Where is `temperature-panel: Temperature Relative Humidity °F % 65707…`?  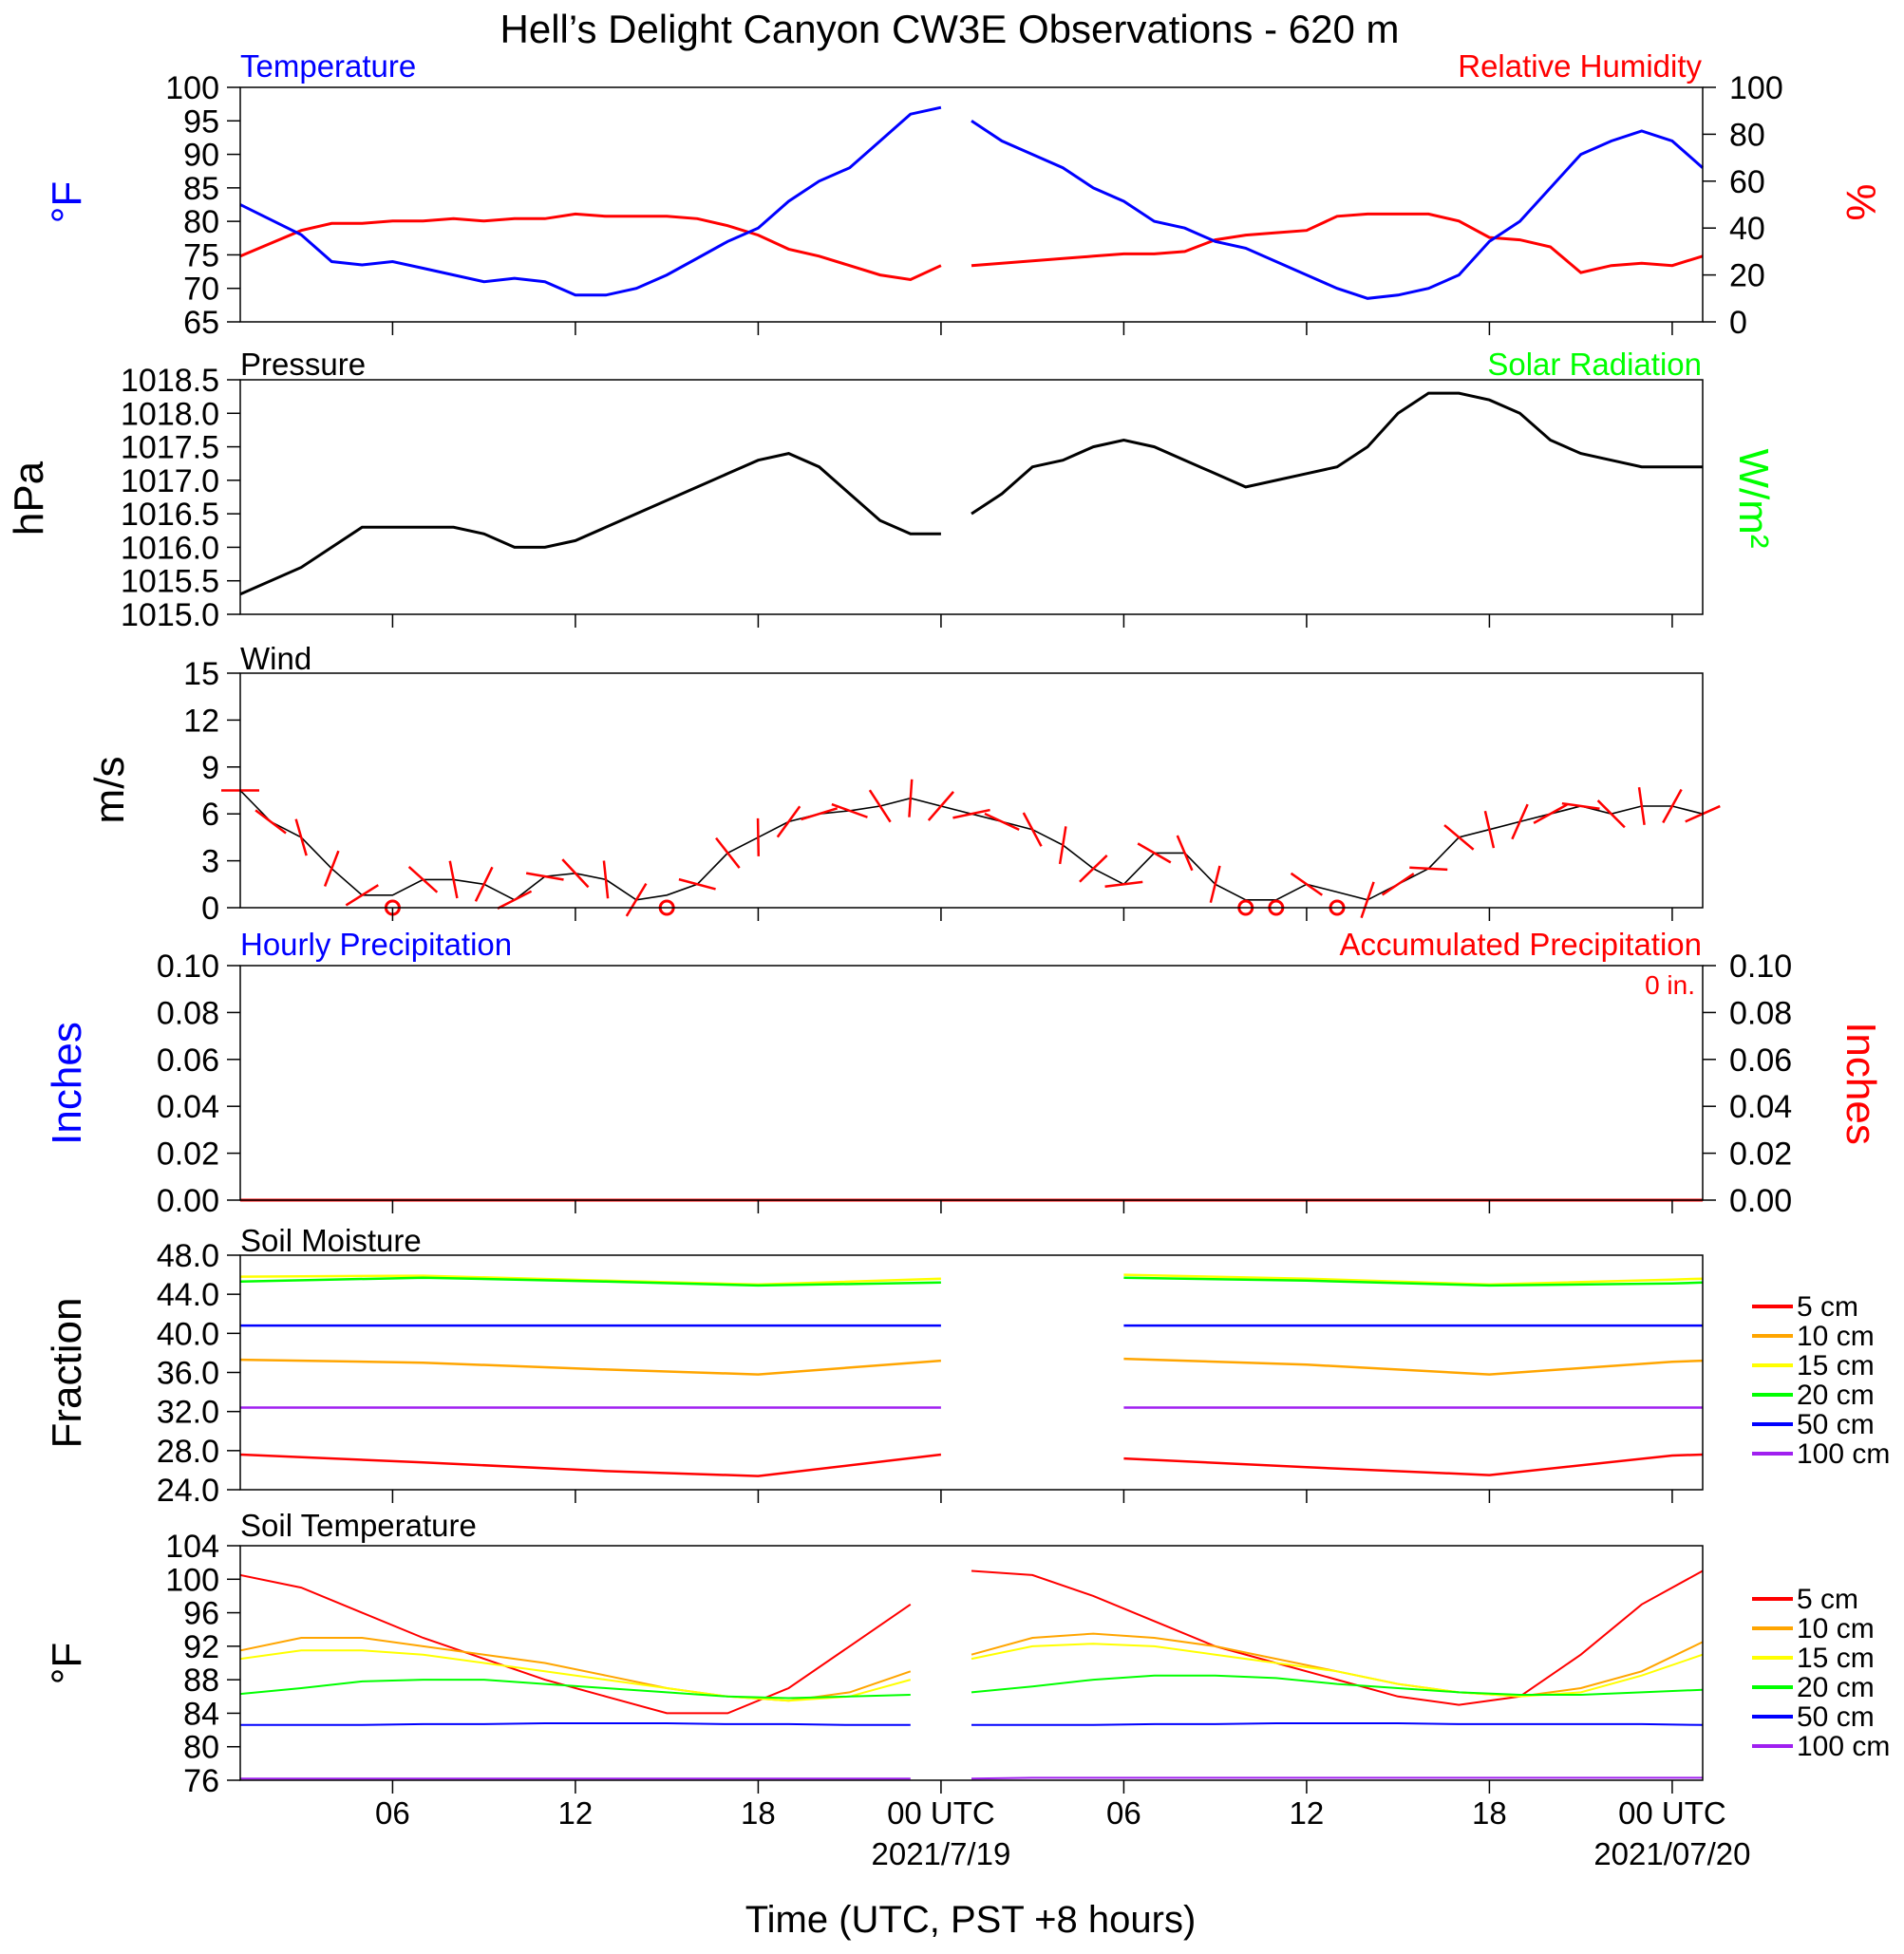
temperature-panel: Temperature Relative Humidity °F % 65707… is located at coordinates (964, 194).